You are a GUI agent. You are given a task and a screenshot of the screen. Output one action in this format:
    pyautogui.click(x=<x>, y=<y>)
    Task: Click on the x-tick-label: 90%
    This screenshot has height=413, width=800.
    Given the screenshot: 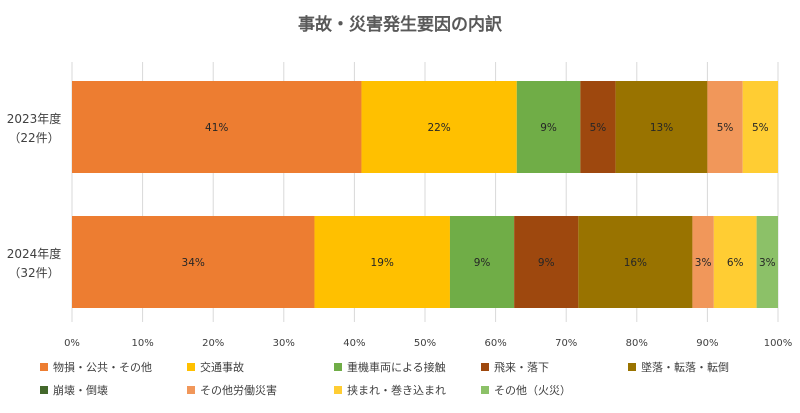 What is the action you would take?
    pyautogui.click(x=707, y=343)
    